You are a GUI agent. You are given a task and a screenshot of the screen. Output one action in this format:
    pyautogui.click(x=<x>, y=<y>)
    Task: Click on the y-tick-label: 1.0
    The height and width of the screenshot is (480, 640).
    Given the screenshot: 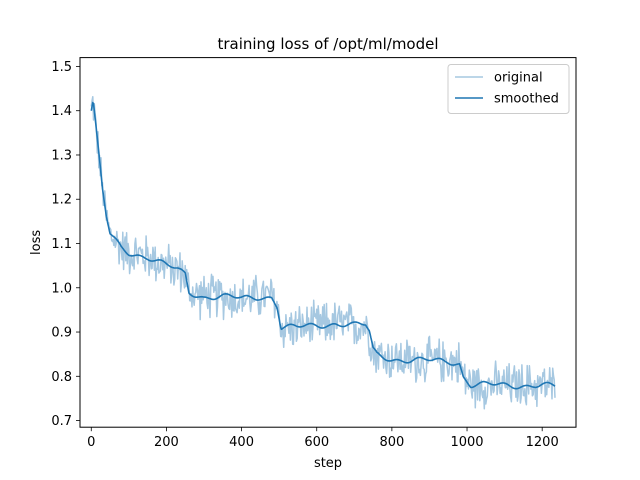 What is the action you would take?
    pyautogui.click(x=61, y=288)
    